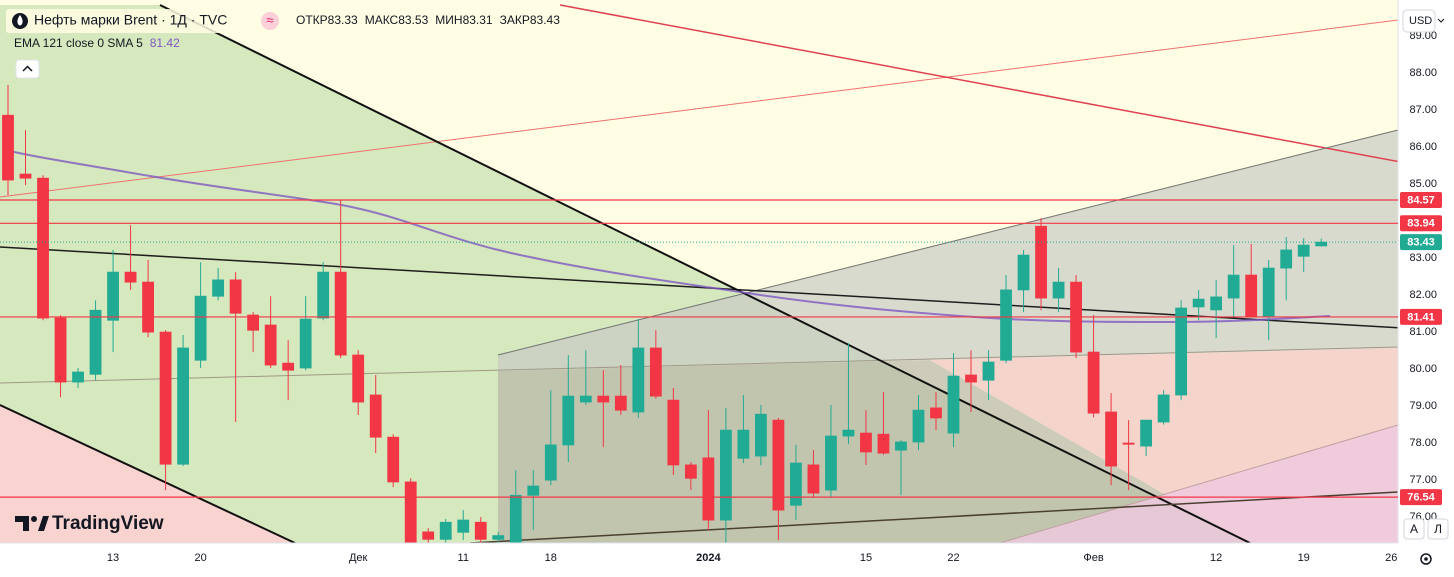 This screenshot has width=1454, height=577. I want to click on collapse-icon, so click(27, 68).